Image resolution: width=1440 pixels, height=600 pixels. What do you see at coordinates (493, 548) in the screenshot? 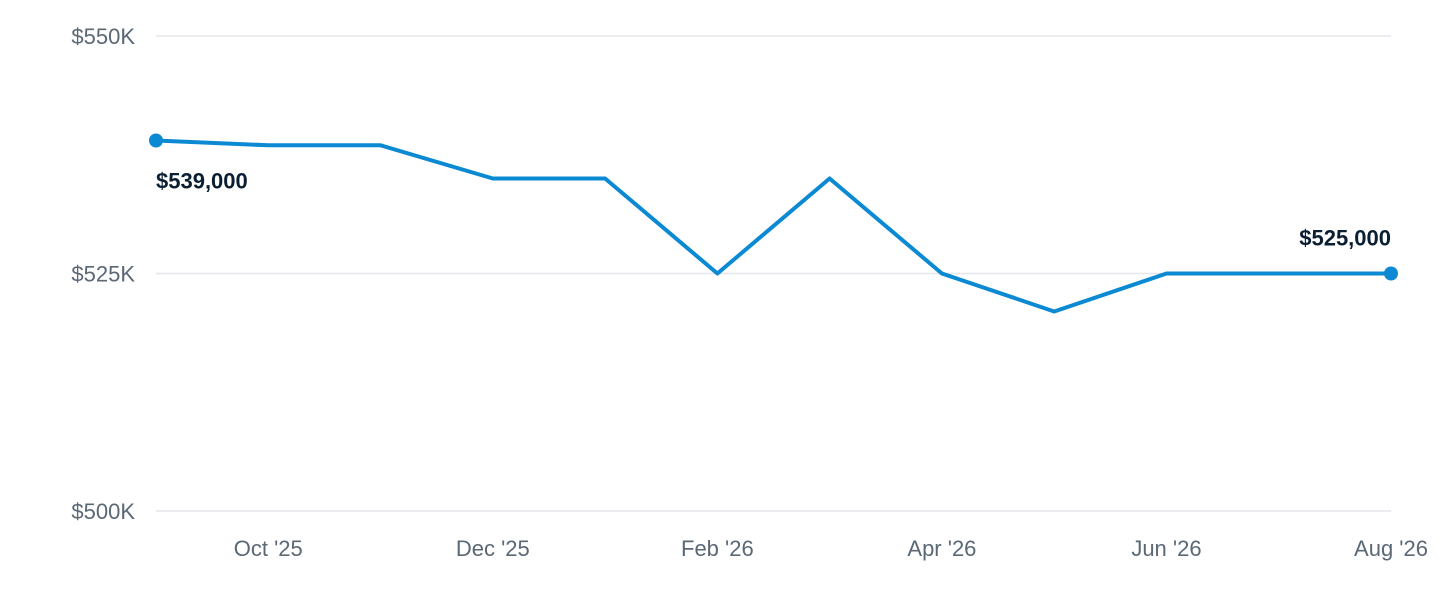
I see `x-tick-label: Dec '25` at bounding box center [493, 548].